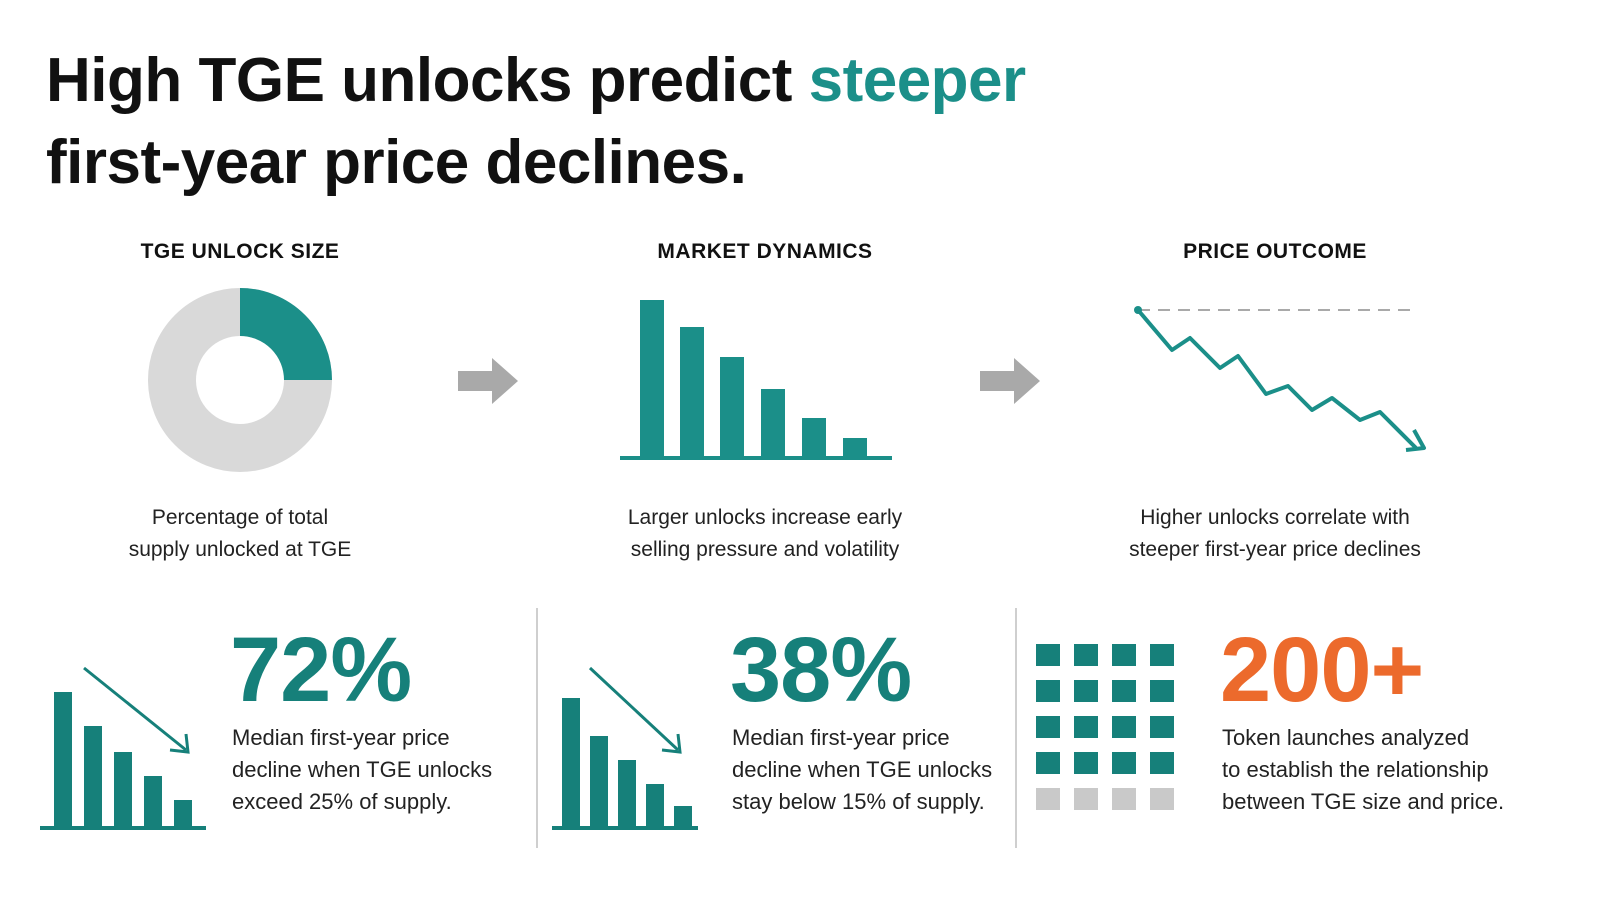  I want to click on caption-line1: Larger unlocks increase early, so click(765, 517).